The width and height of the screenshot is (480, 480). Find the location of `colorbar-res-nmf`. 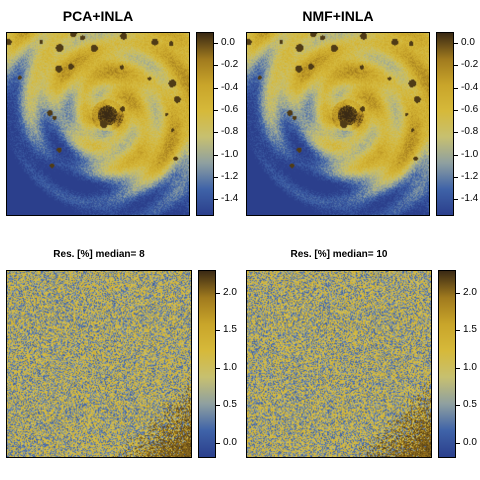

colorbar-res-nmf is located at coordinates (447, 364).